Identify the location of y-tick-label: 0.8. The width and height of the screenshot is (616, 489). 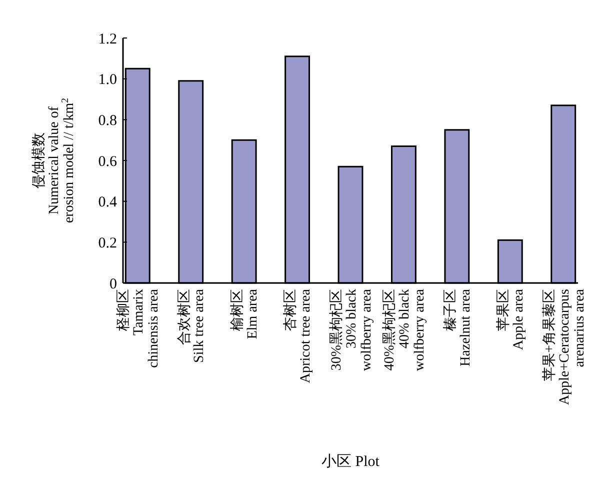
(107, 120).